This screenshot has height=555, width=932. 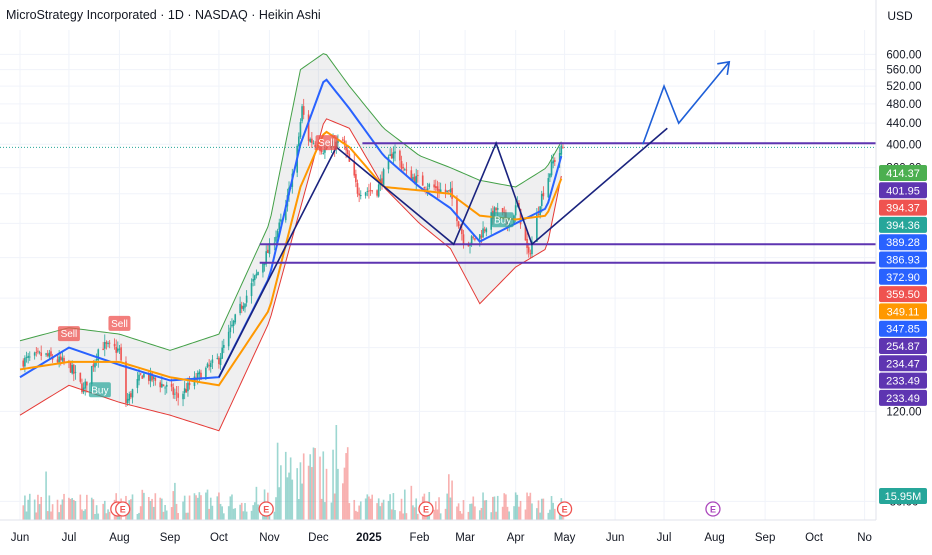 I want to click on price-label-text: 394.37, so click(x=903, y=209).